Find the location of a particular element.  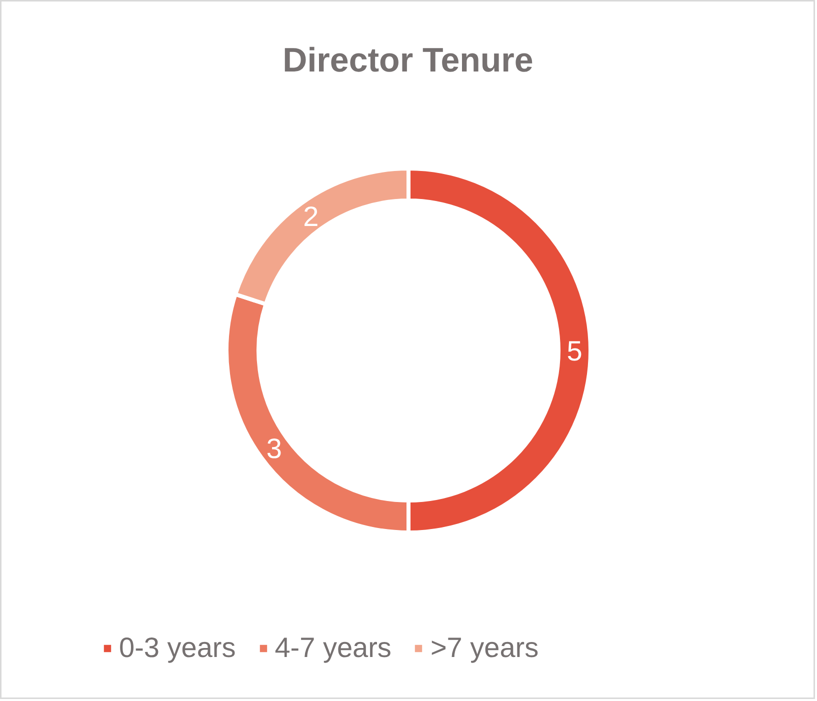

legend-label: 4-7 years is located at coordinates (333, 648).